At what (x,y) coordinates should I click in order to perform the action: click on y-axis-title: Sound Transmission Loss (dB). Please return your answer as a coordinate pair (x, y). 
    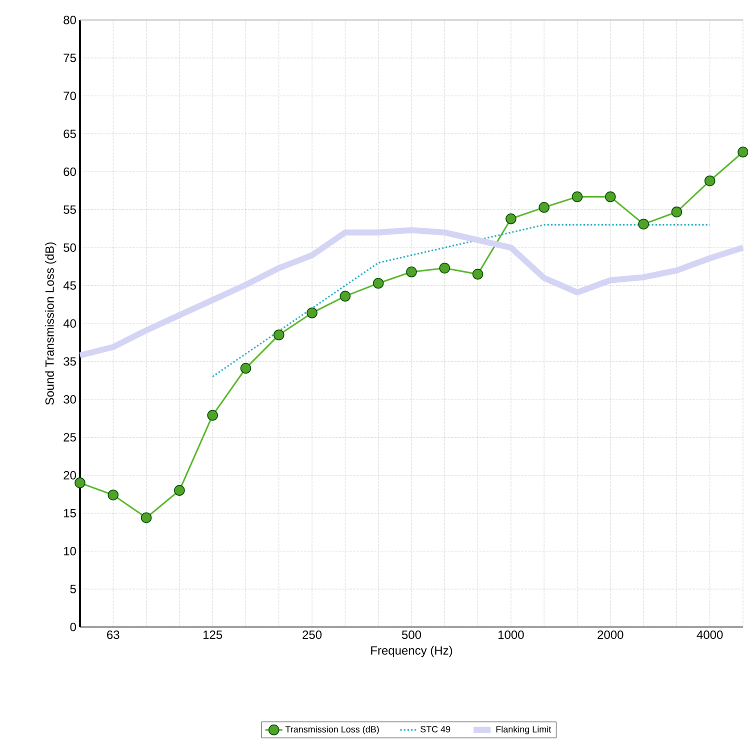
    Looking at the image, I should click on (50, 323).